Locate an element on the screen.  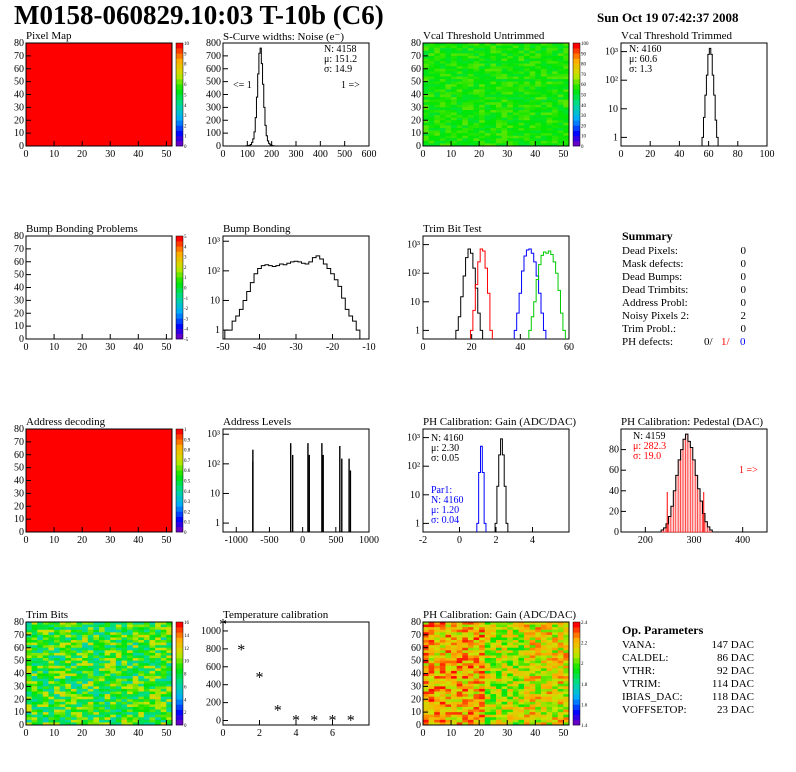
x-tick-label: 0 is located at coordinates (223, 733).